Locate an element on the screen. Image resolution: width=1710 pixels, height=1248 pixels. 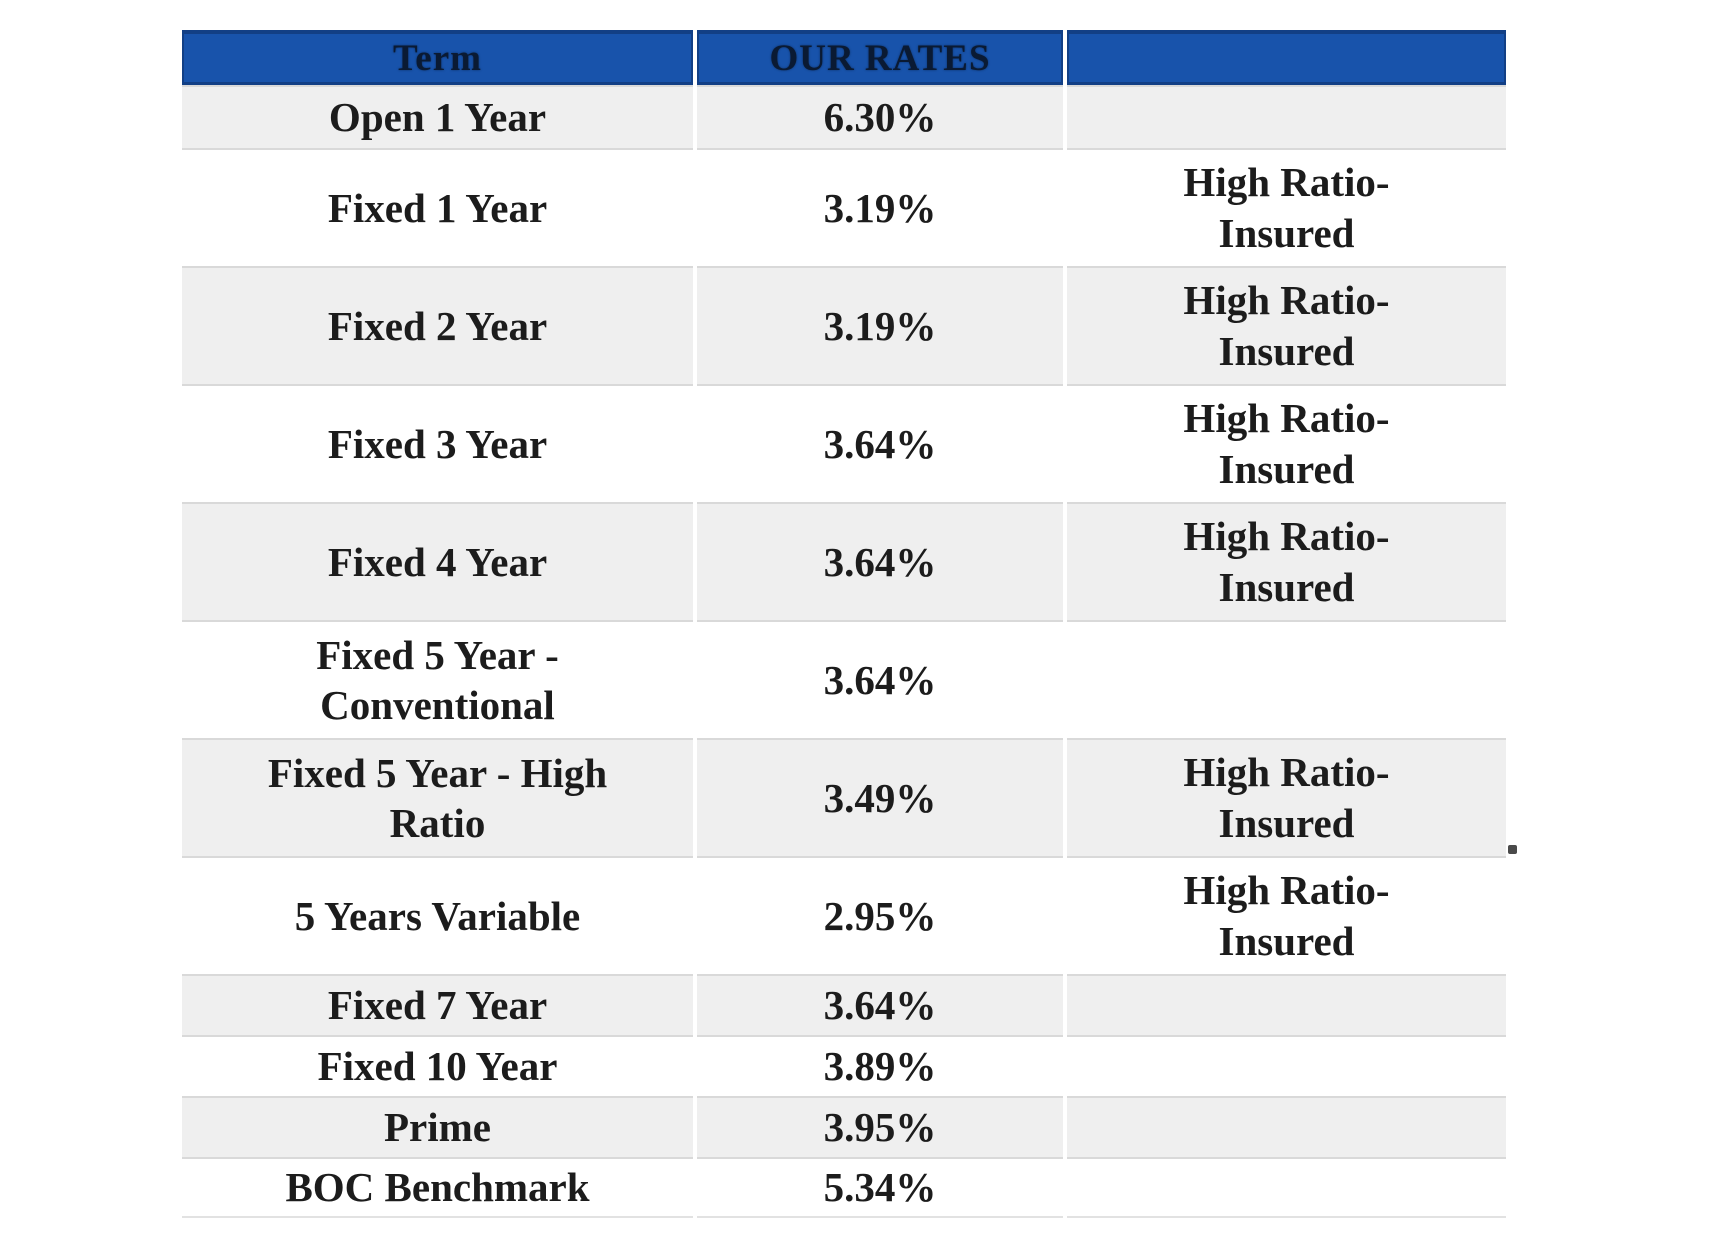
term-cell: Fixed 1 Year is located at coordinates (437, 207).